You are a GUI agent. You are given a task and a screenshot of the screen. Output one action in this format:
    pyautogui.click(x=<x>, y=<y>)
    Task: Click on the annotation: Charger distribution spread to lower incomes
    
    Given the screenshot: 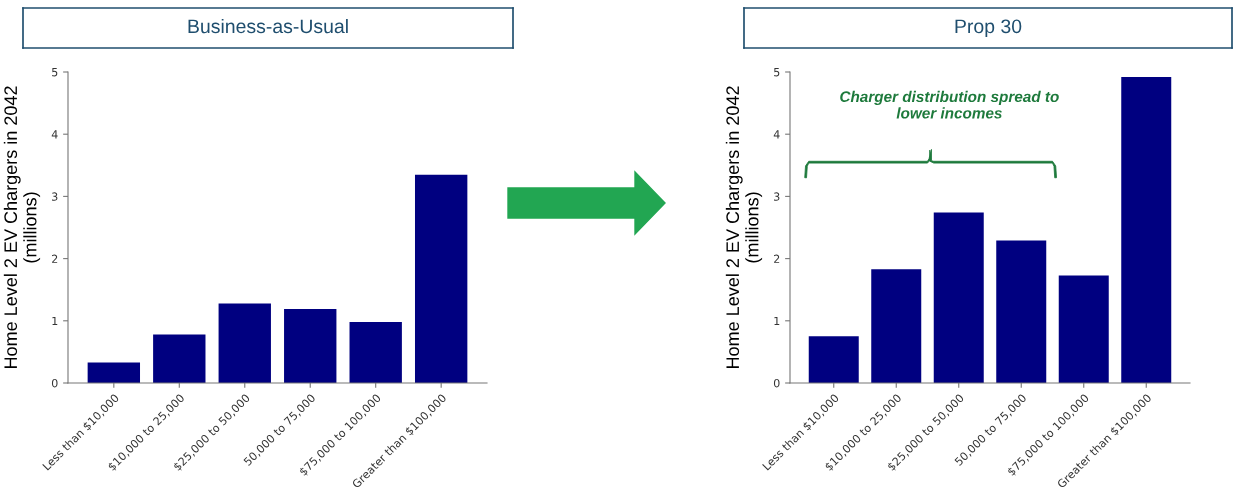 What is the action you would take?
    pyautogui.click(x=949, y=104)
    